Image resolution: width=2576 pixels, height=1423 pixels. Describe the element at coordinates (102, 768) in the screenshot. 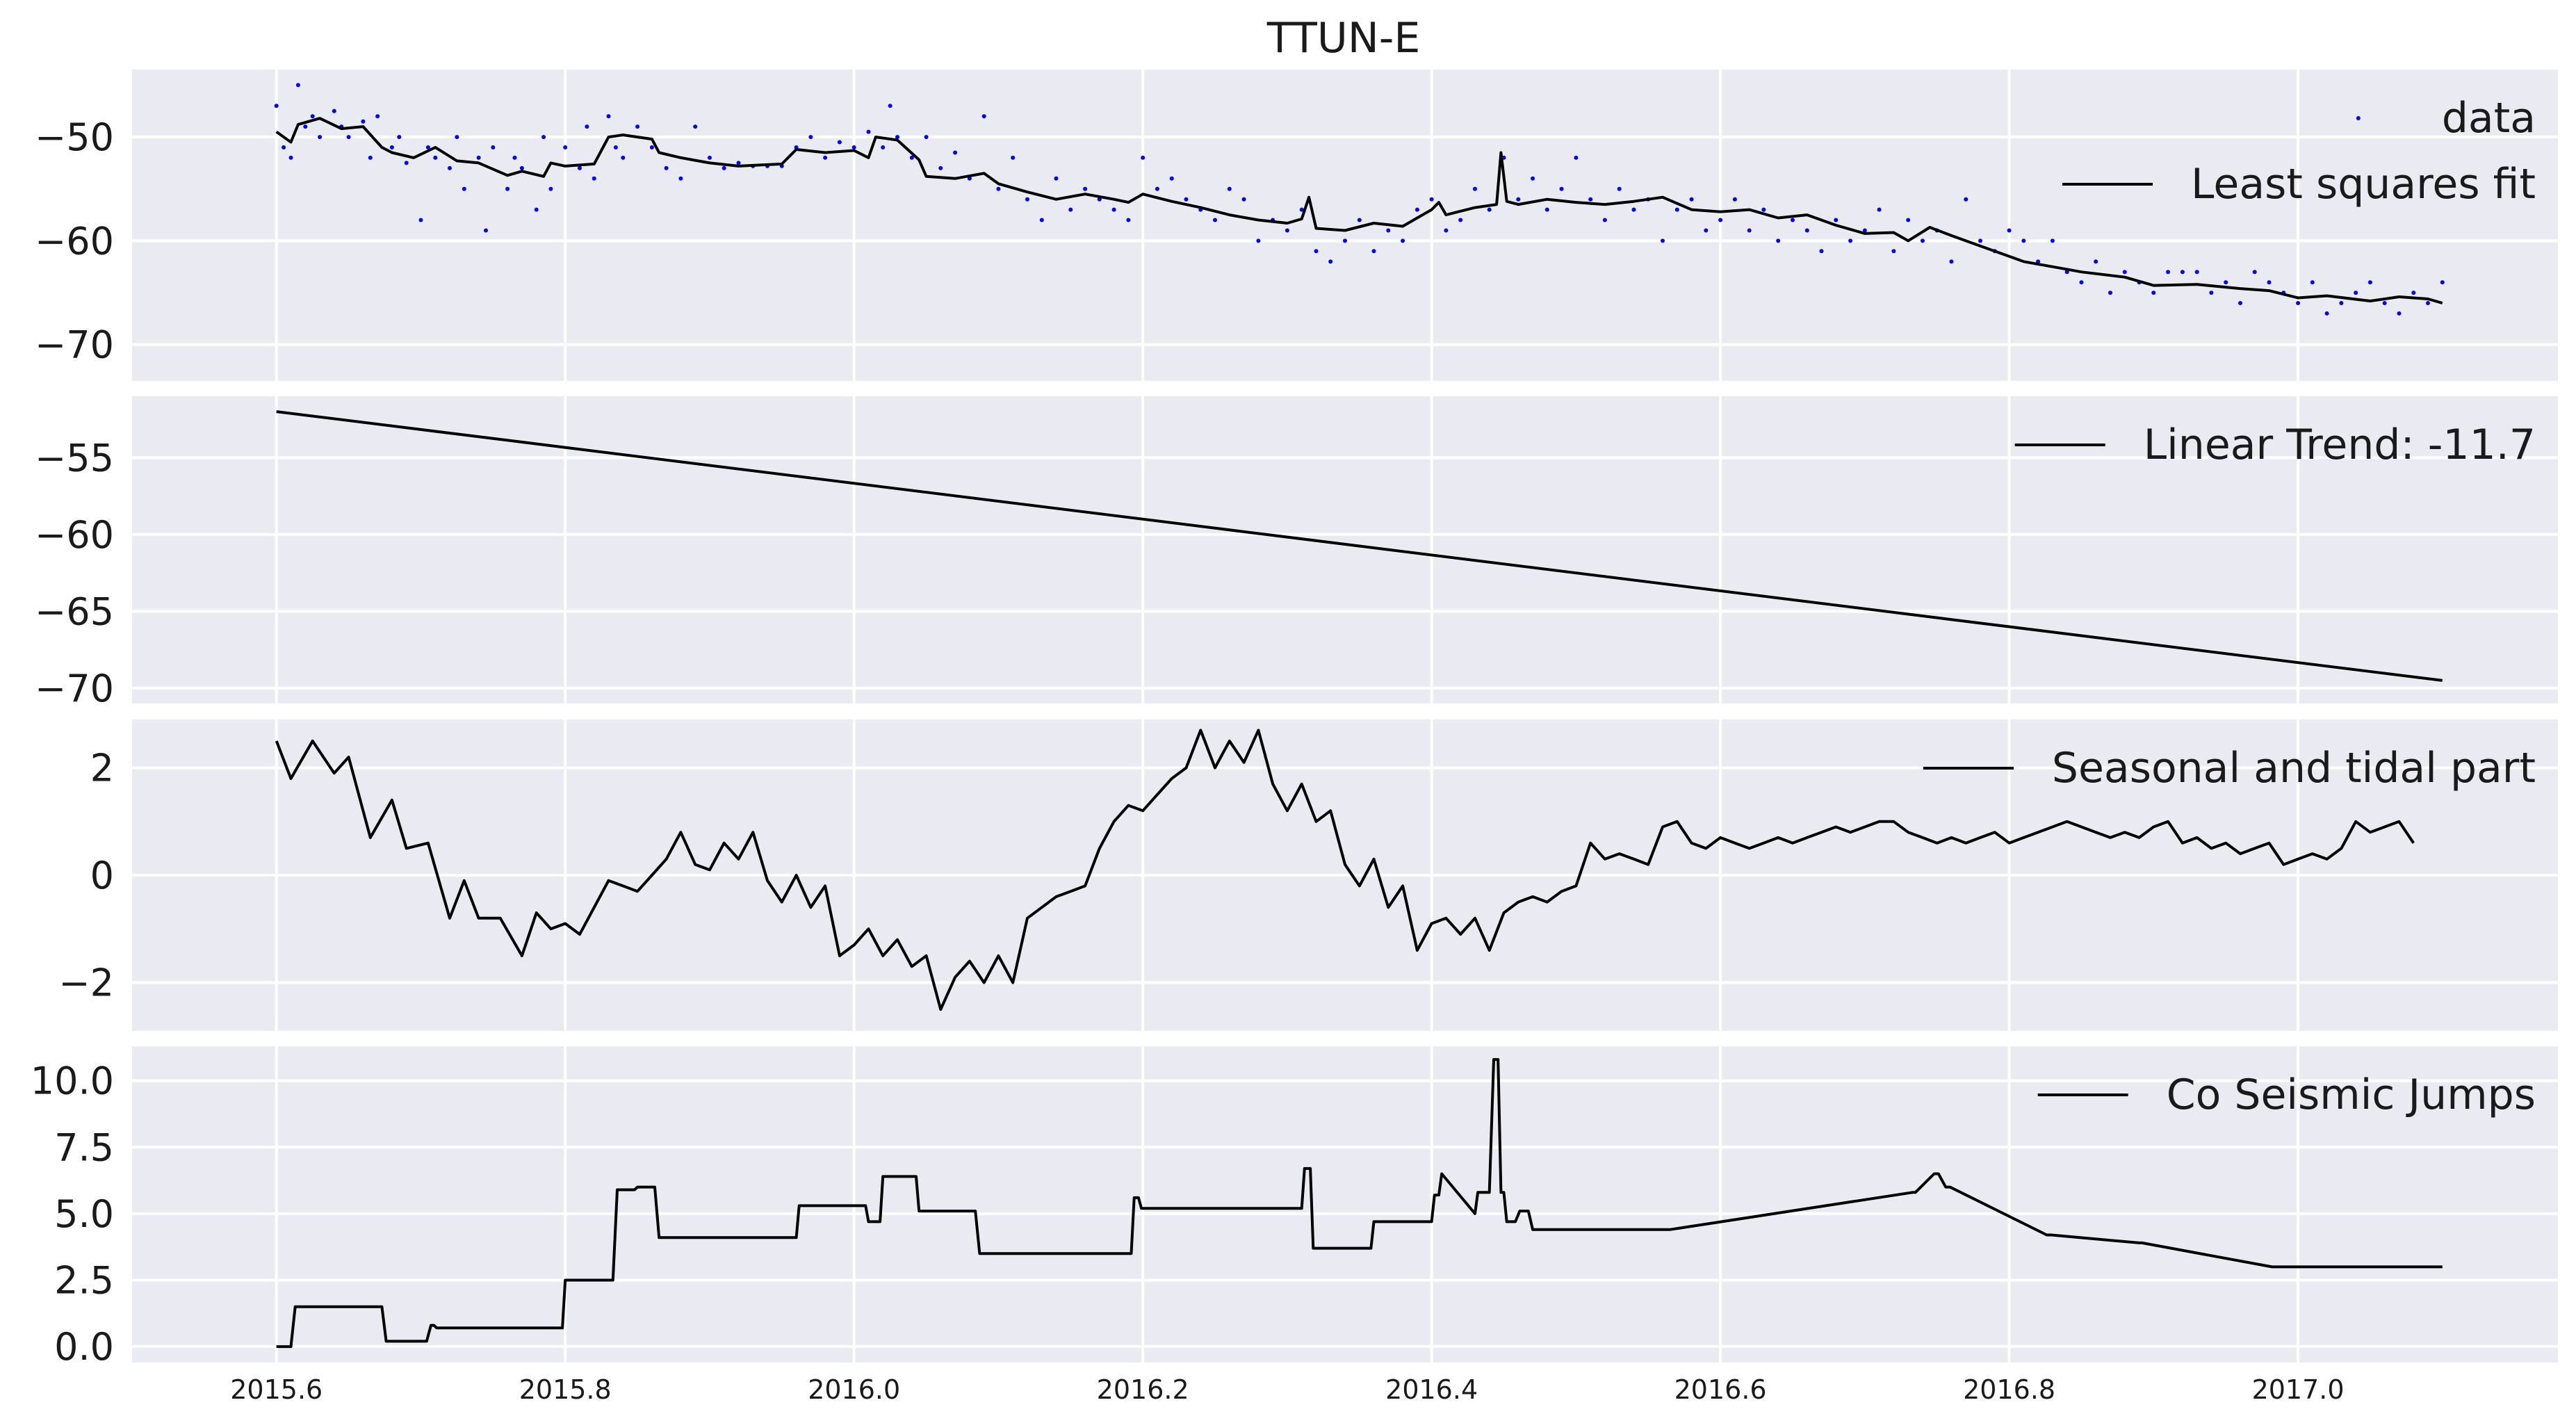

I see `y-tick-label: 2` at that location.